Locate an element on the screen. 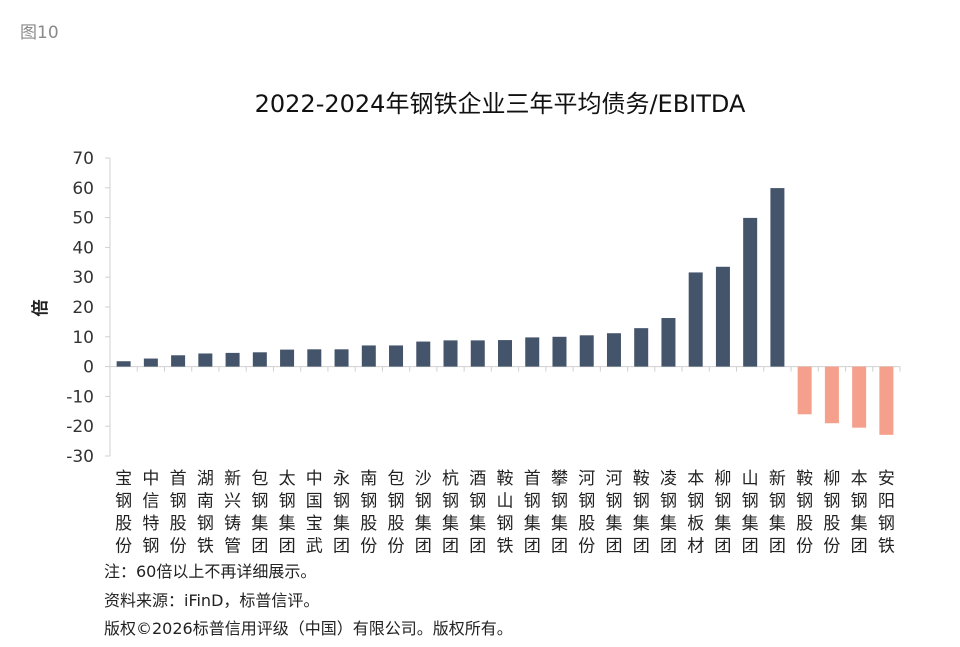  bar-首钢股份 is located at coordinates (178, 361).